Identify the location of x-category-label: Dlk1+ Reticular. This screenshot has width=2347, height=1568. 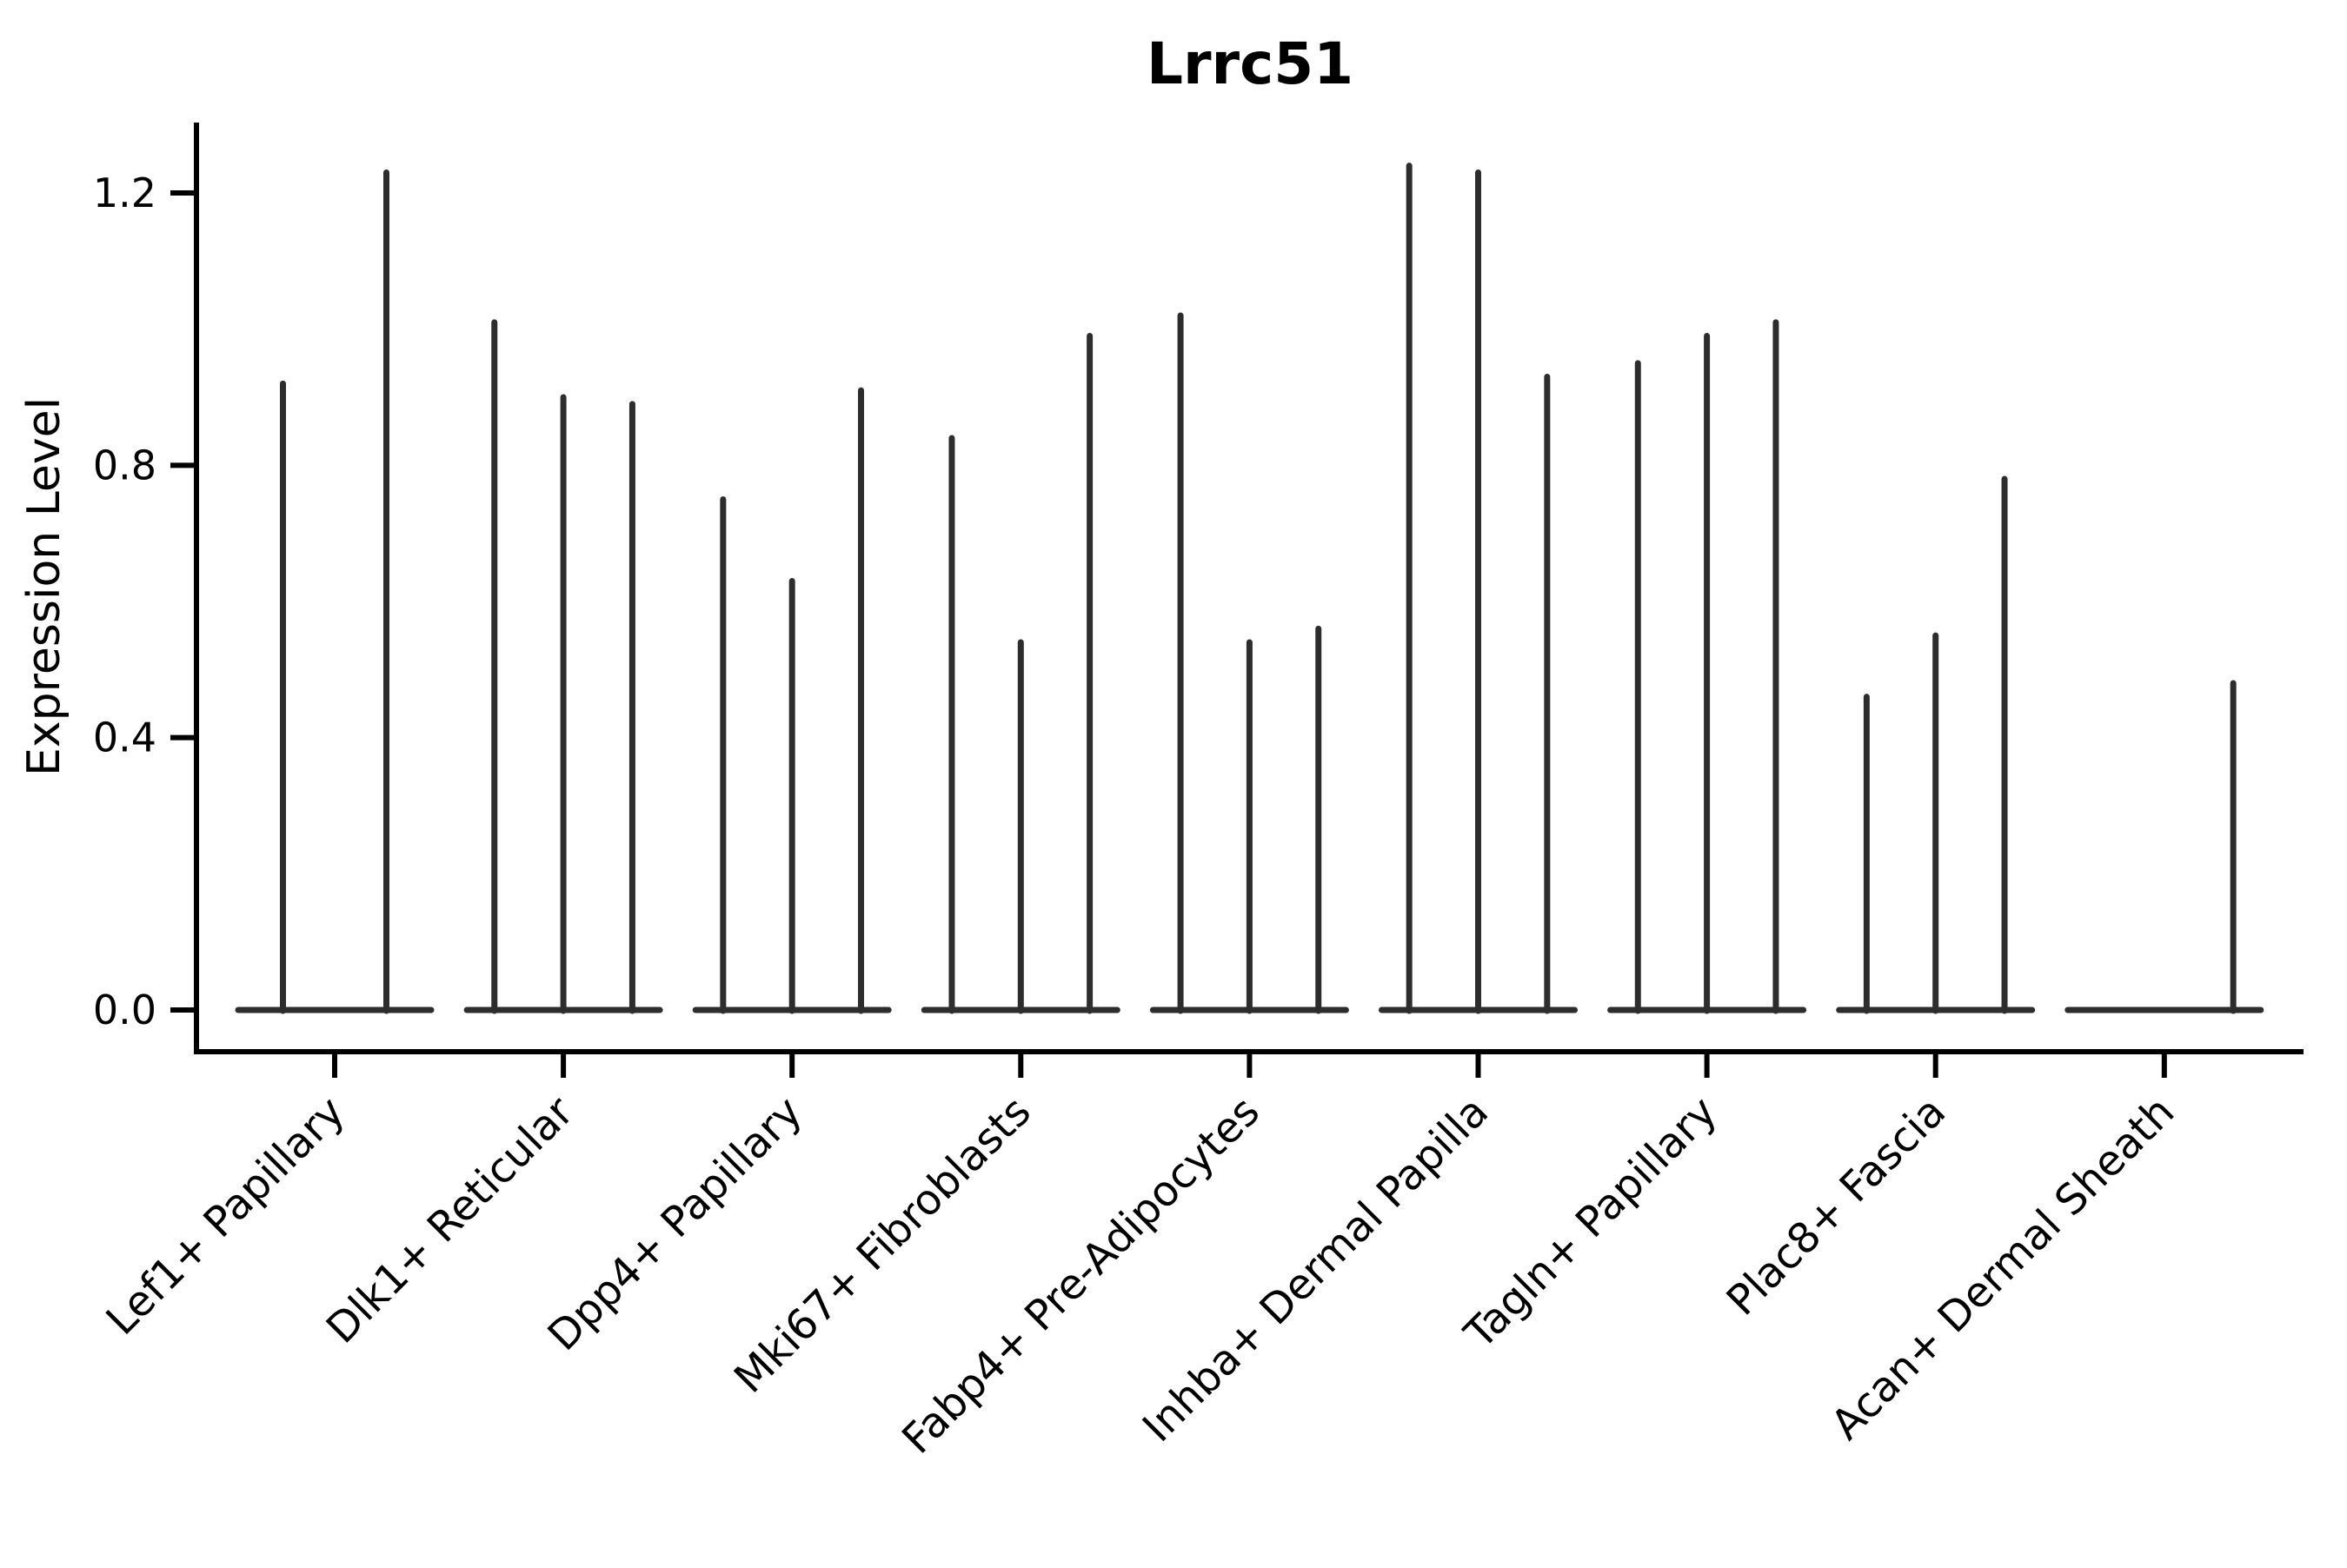
(450, 1220).